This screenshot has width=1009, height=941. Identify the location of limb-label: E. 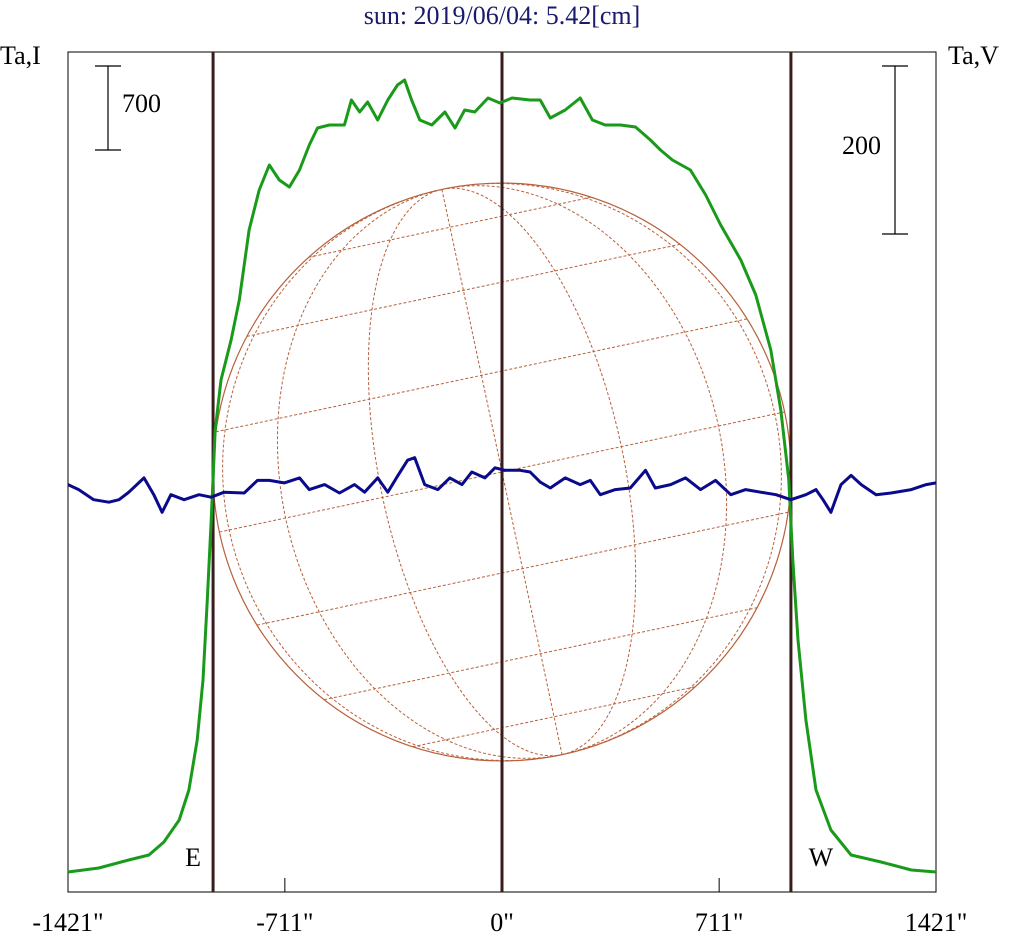
(193, 857).